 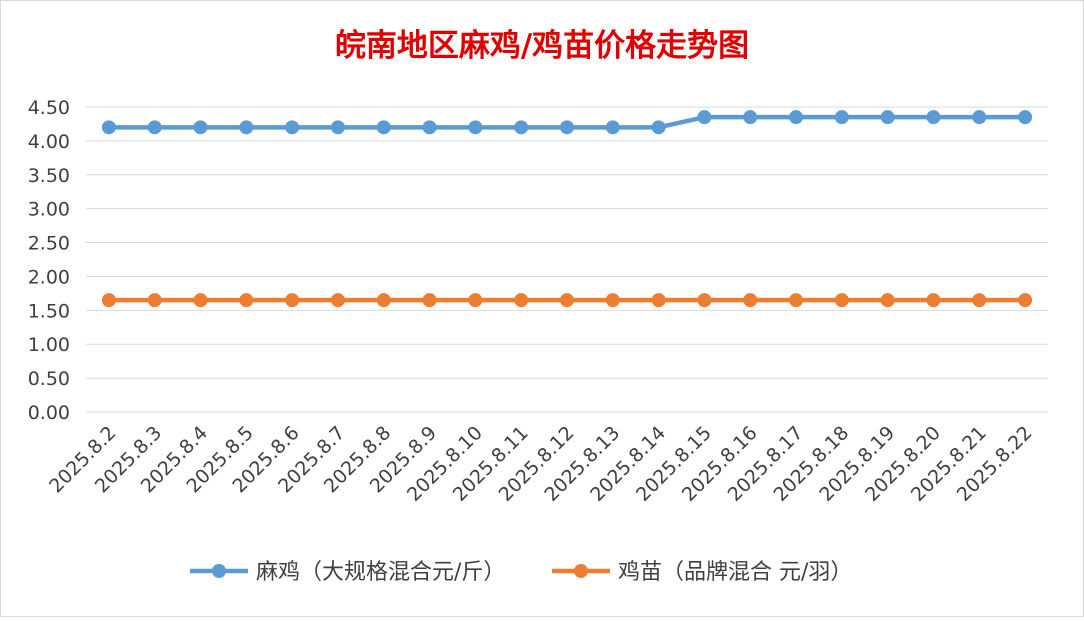 I want to click on y-tick-label: 2.50, so click(x=49, y=244).